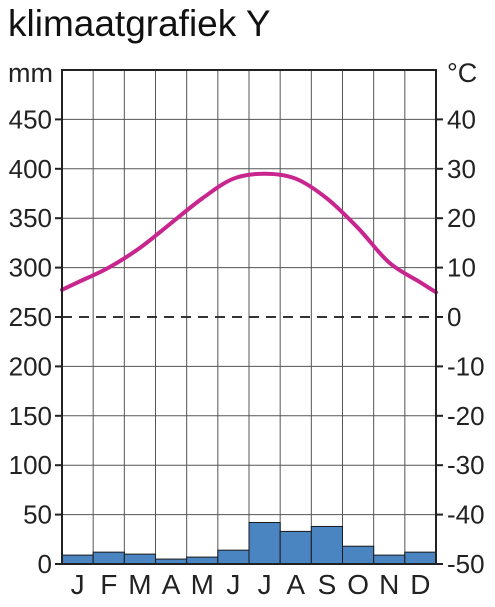 The width and height of the screenshot is (495, 607). What do you see at coordinates (461, 119) in the screenshot?
I see `right-tick-label: 40` at bounding box center [461, 119].